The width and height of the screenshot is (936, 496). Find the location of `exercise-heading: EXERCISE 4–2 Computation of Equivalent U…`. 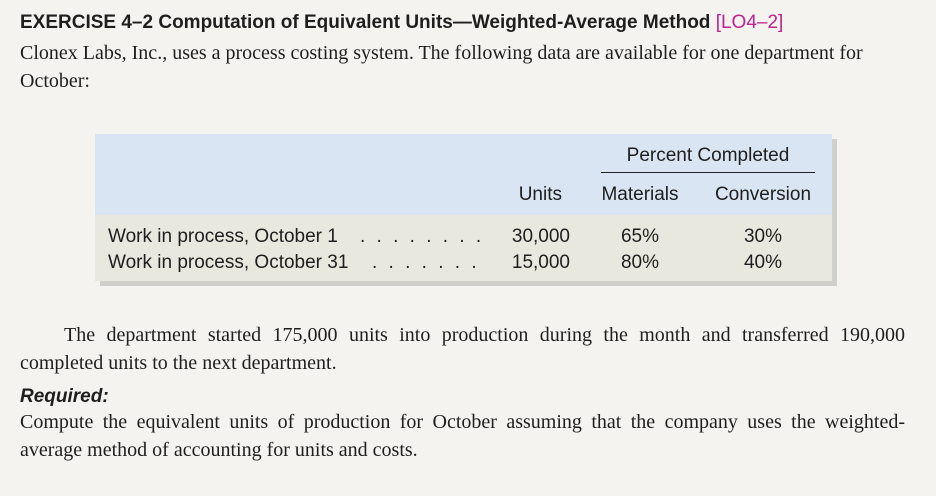

exercise-heading: EXERCISE 4–2 Computation of Equivalent U… is located at coordinates (470, 23).